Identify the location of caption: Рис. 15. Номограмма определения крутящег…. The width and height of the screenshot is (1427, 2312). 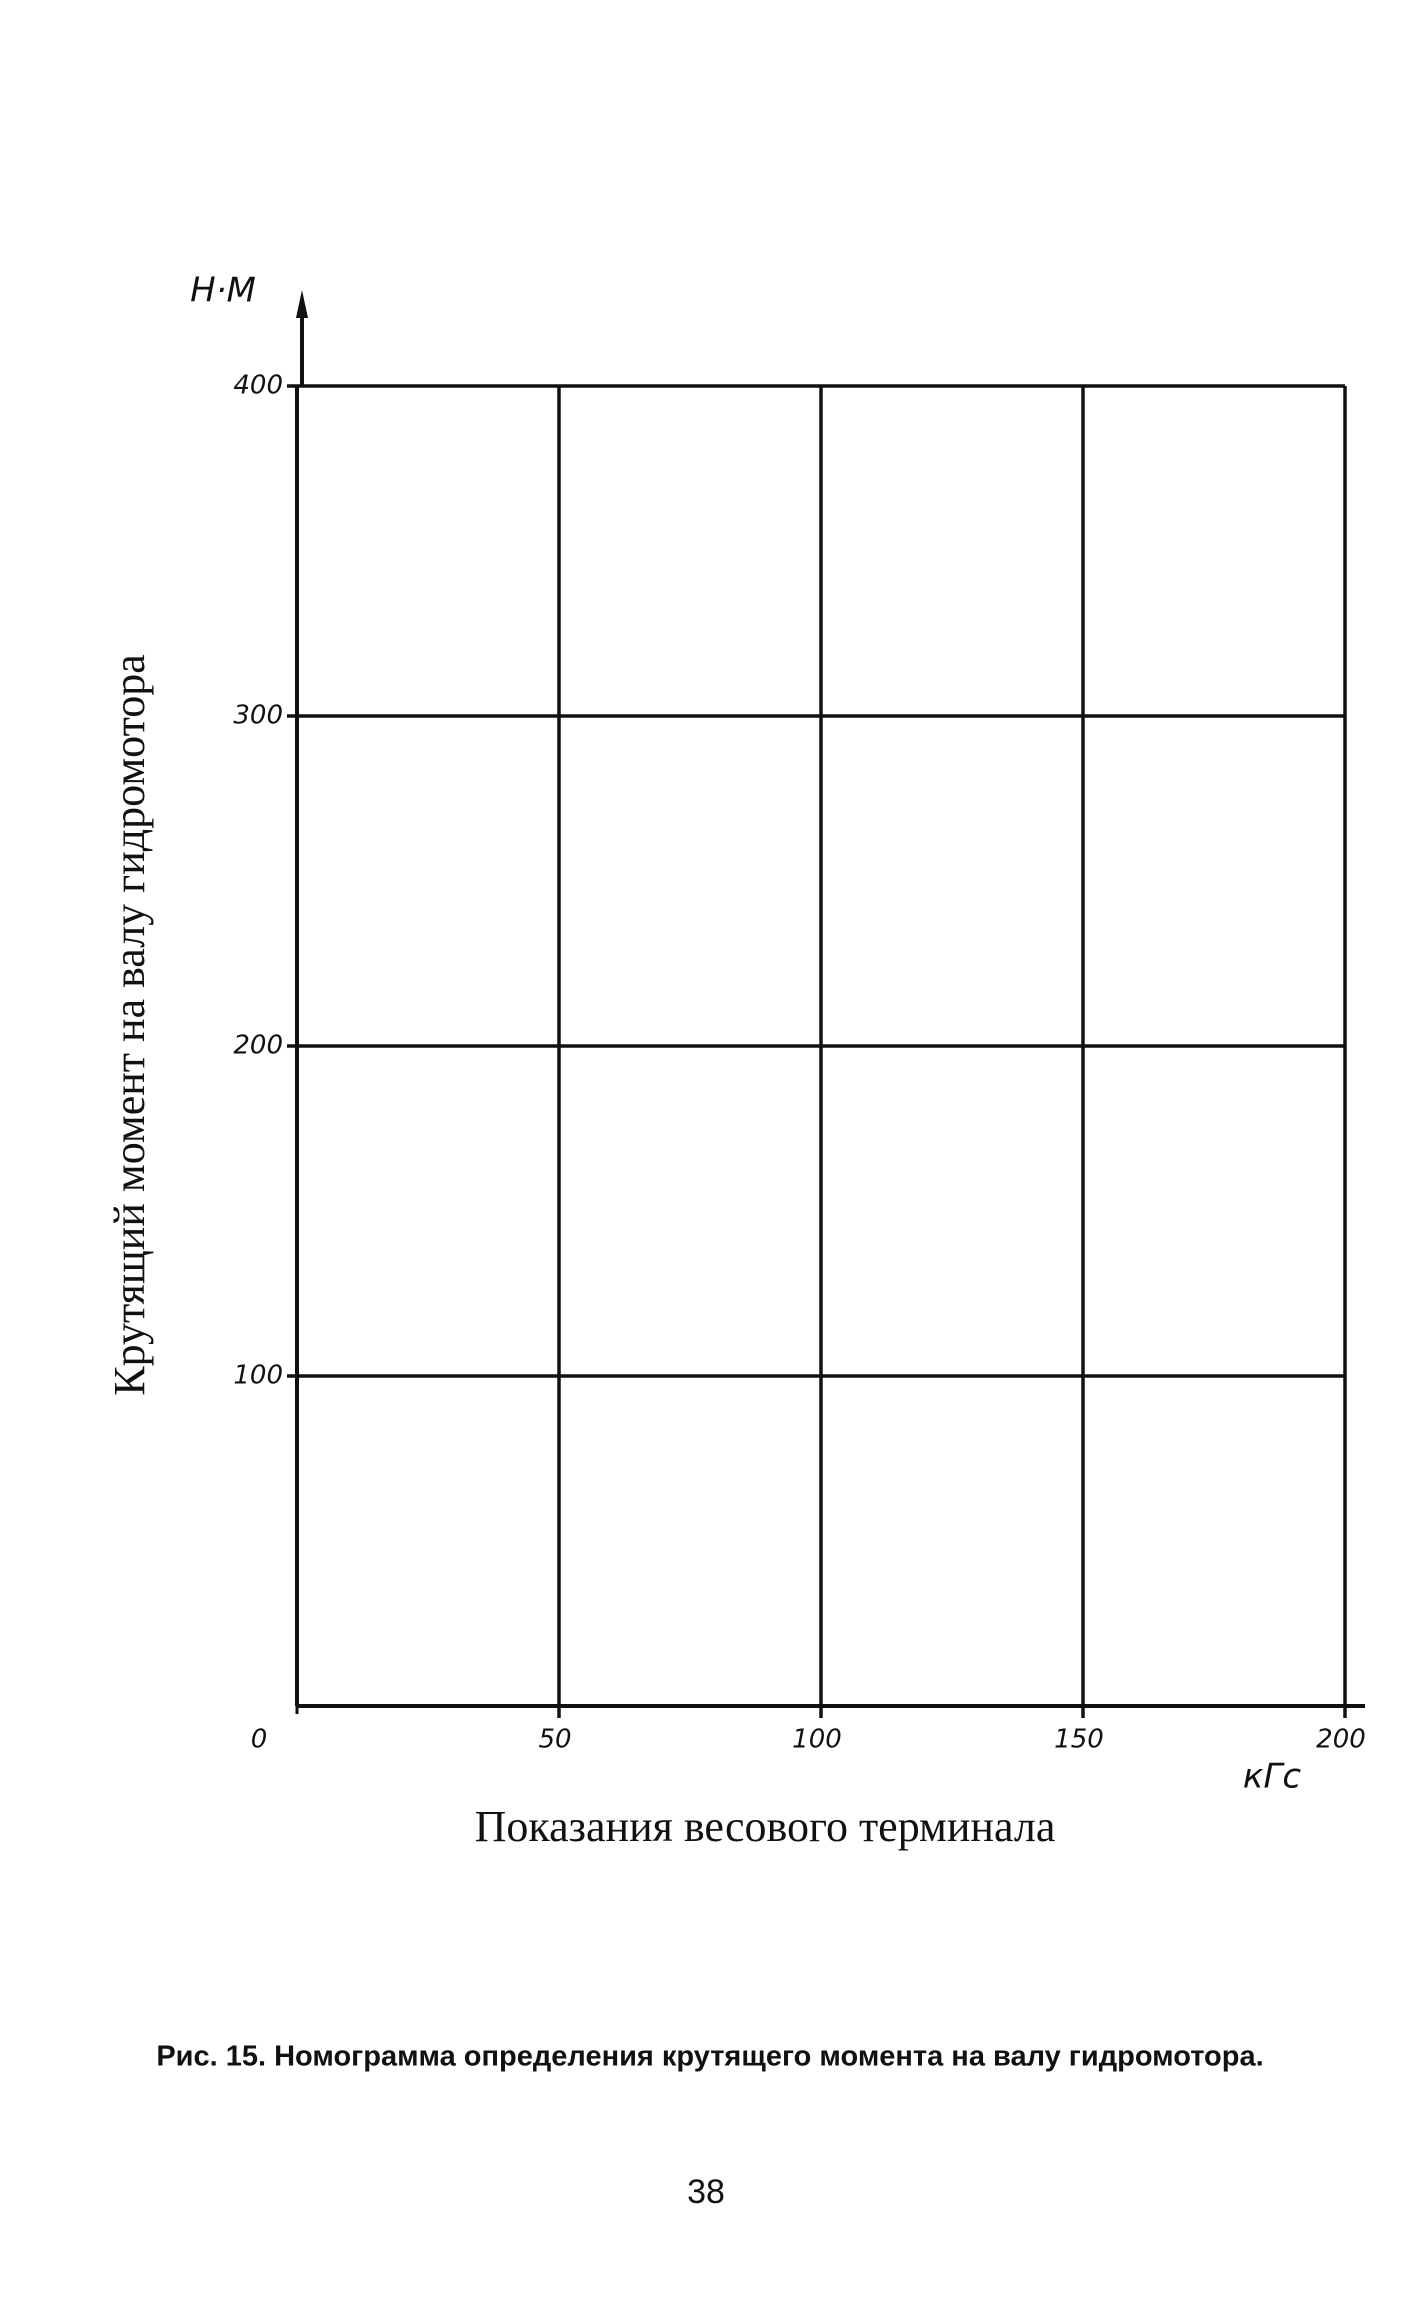
(709, 2057).